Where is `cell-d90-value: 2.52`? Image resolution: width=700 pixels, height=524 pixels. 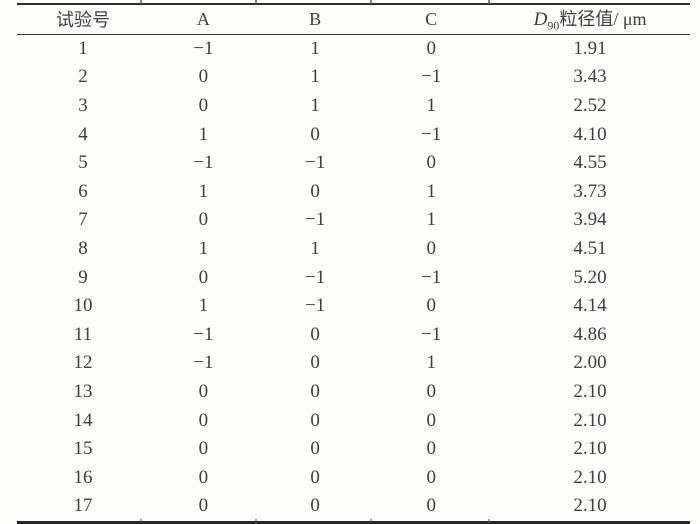 cell-d90-value: 2.52 is located at coordinates (590, 106).